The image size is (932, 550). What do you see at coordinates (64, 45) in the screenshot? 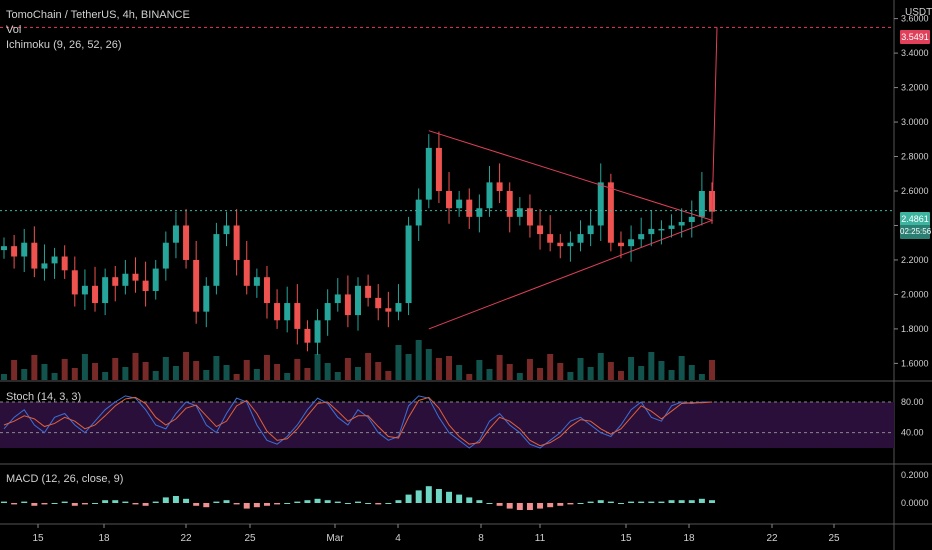
I see `ichimoku-indicator-label: Ichimoku (9, 26, 52, 26)` at bounding box center [64, 45].